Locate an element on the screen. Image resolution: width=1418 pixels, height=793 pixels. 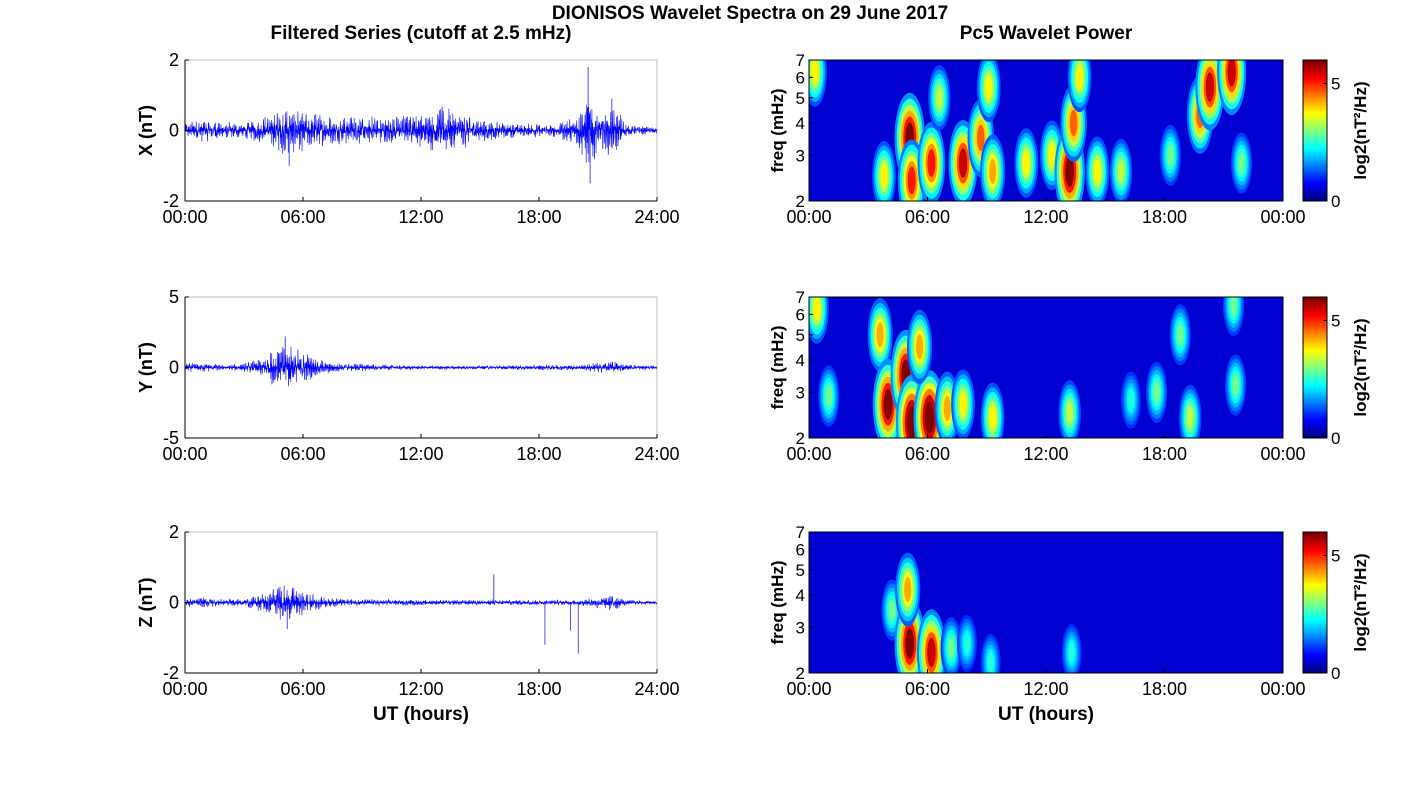
y-axis-label: Y (nT) is located at coordinates (146, 367).